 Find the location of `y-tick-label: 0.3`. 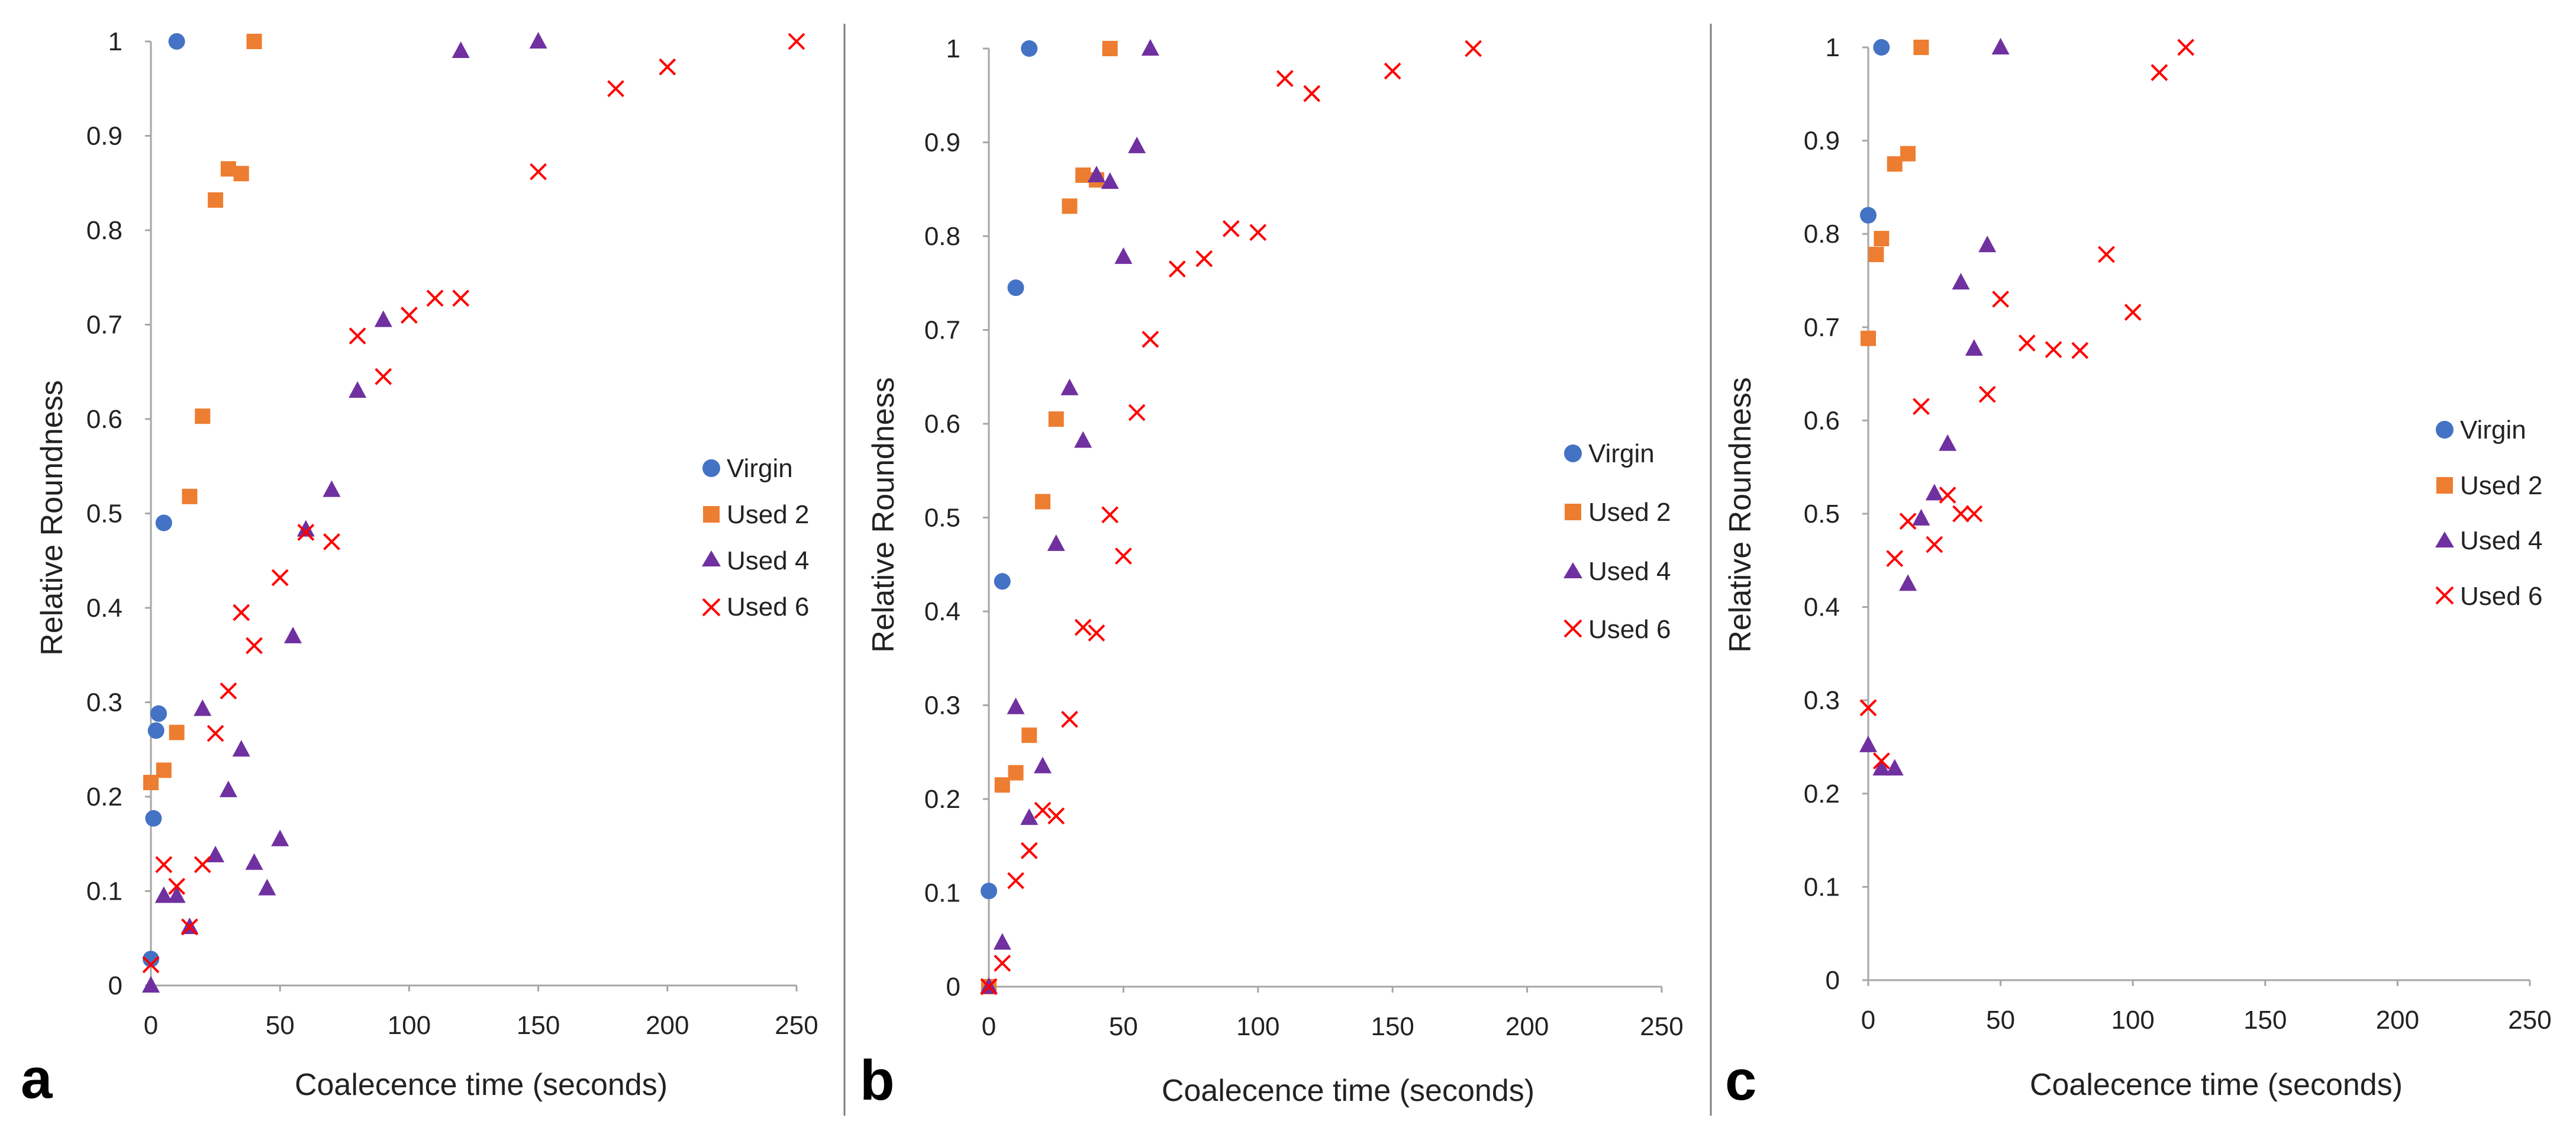

y-tick-label: 0.3 is located at coordinates (1822, 700).